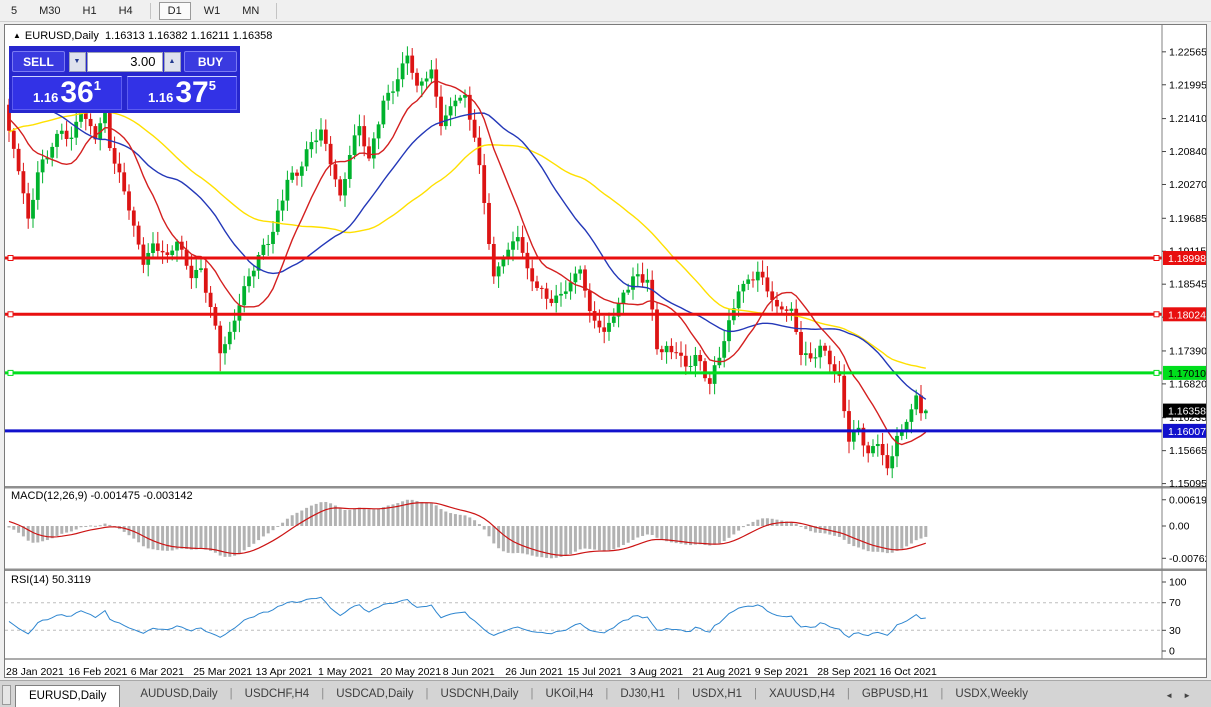 This screenshot has height=707, width=1211. What do you see at coordinates (534, 671) in the screenshot?
I see `svg-text: 26 Jun 2021` at bounding box center [534, 671].